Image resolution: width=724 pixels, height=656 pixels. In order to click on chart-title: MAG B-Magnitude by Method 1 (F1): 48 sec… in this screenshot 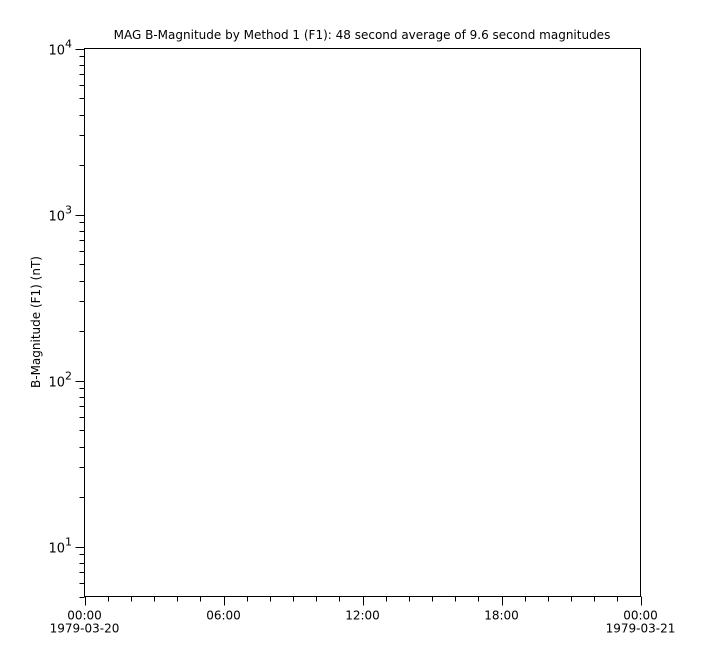, I will do `click(362, 35)`.